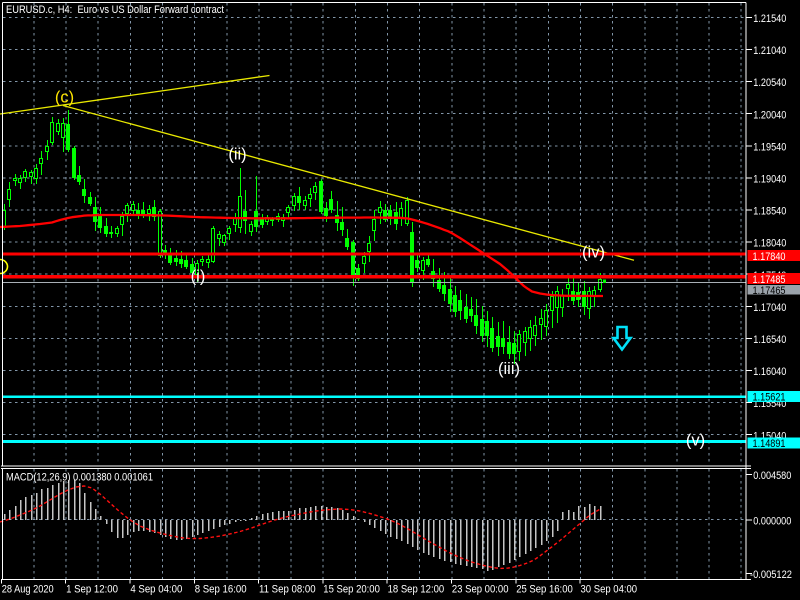 This screenshot has height=600, width=800. Describe the element at coordinates (351, 589) in the screenshot. I see `svg-text: 15 Sep 20:00` at that location.